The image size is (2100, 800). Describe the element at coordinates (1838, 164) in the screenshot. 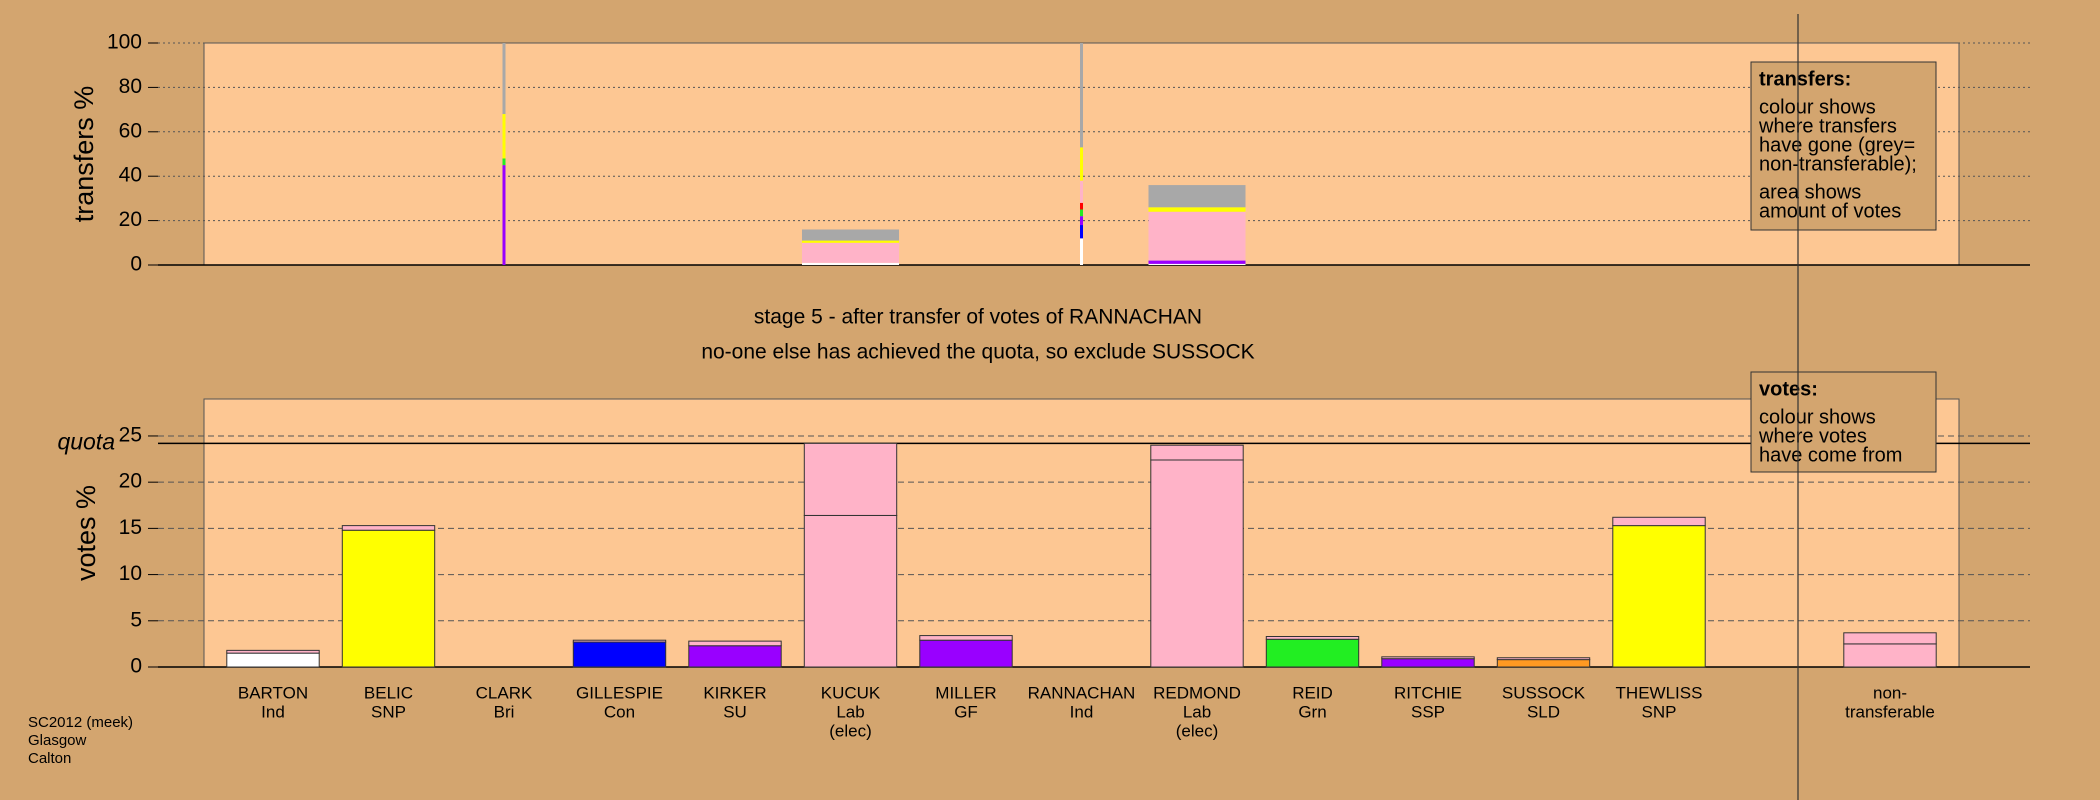

I see `legend-text: non-transferable);` at that location.